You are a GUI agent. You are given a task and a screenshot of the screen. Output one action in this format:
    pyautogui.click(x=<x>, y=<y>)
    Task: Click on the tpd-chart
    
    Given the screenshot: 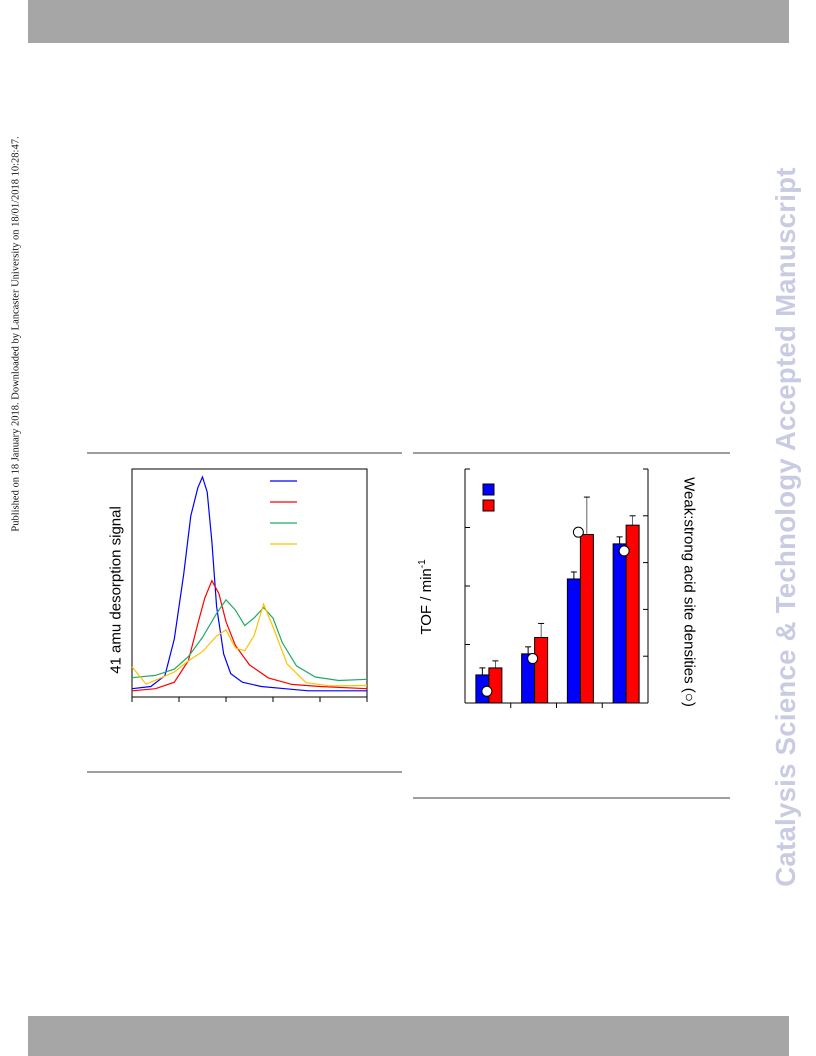 What is the action you would take?
    pyautogui.click(x=249, y=585)
    